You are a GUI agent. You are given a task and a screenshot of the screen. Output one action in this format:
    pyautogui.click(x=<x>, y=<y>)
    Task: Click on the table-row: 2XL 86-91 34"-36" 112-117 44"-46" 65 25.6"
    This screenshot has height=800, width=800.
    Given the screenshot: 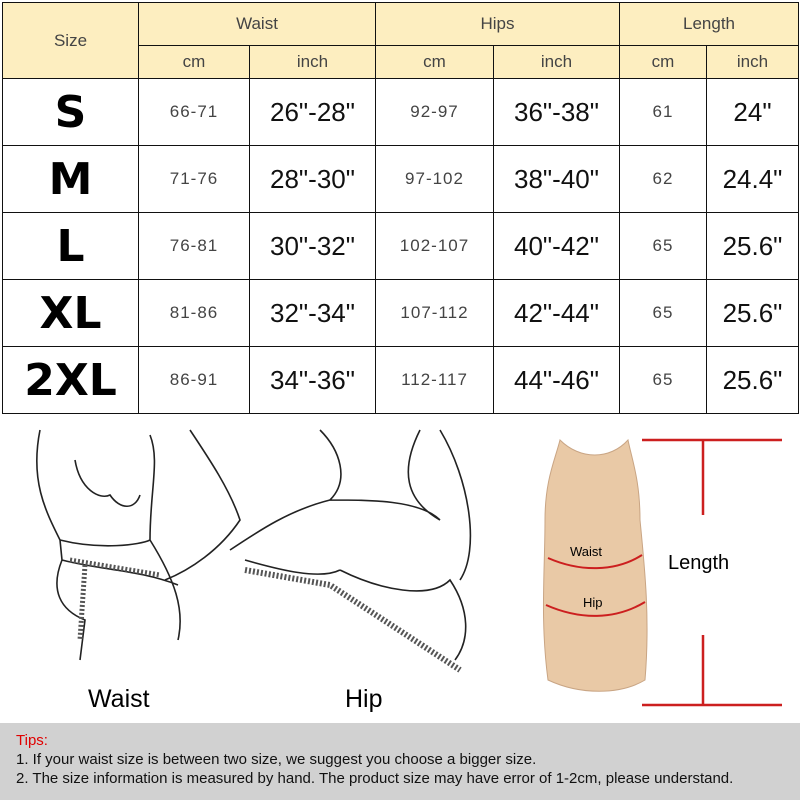 What is the action you would take?
    pyautogui.click(x=400, y=380)
    